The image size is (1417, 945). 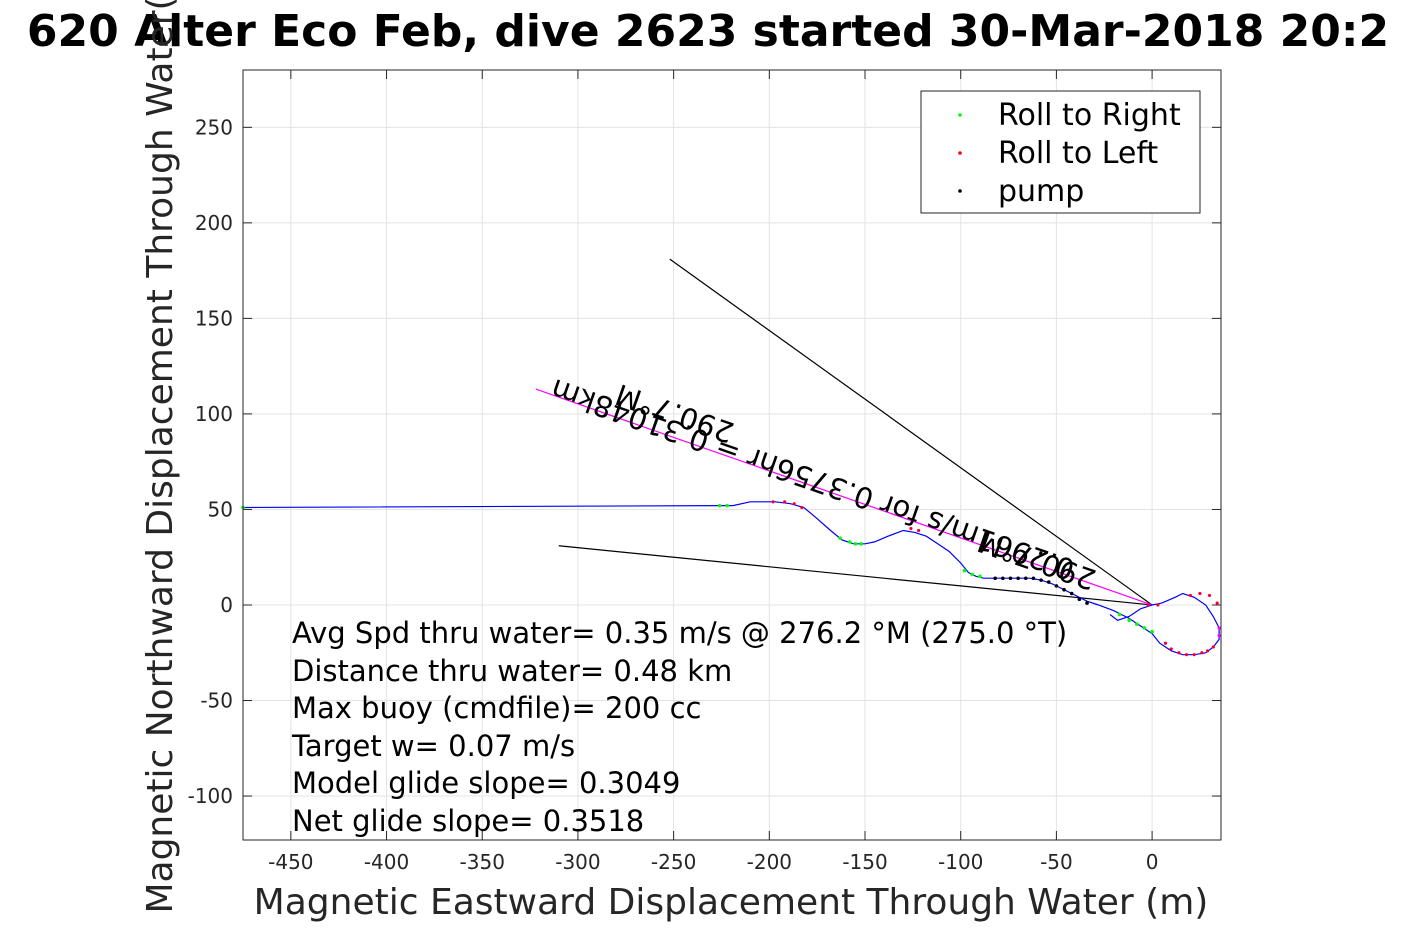 I want to click on y-tick-label: 0, so click(x=226, y=605).